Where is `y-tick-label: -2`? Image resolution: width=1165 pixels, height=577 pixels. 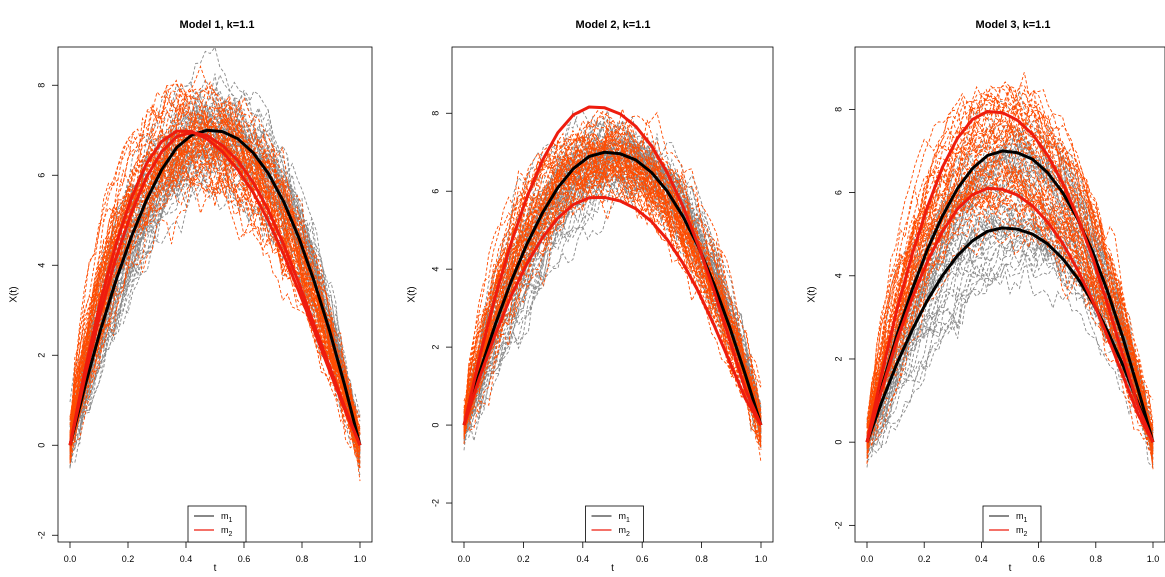
y-tick-label: -2 is located at coordinates (838, 525).